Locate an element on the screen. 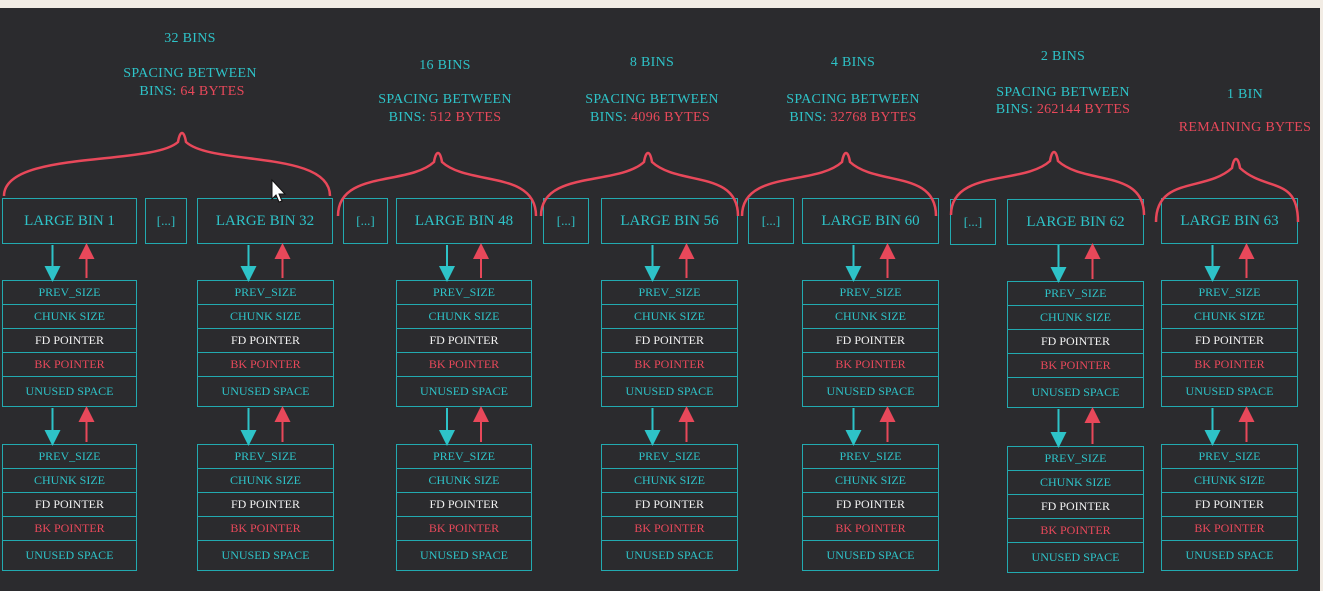 This screenshot has height=591, width=1323. group-4-spacing-label: SPACING BETWEEN is located at coordinates (853, 99).